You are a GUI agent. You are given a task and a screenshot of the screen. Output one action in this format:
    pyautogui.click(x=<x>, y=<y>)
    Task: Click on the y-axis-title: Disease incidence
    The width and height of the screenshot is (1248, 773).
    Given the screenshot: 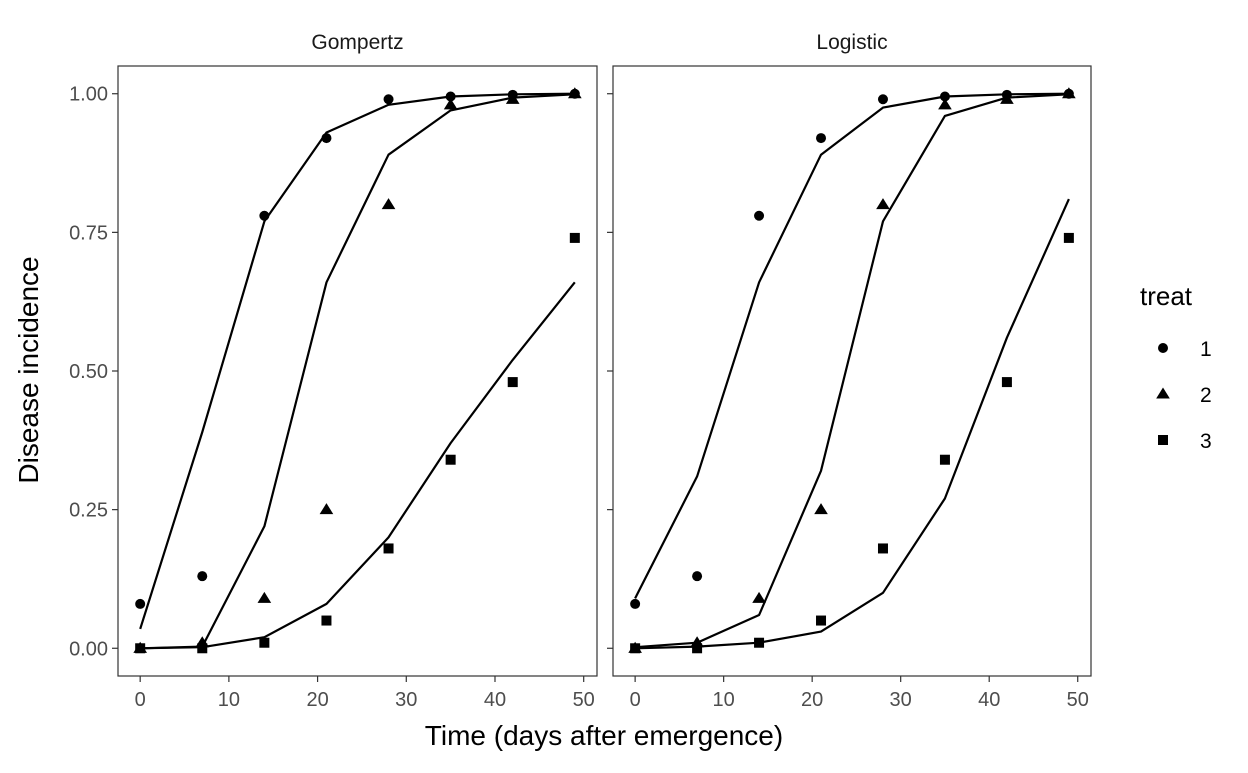 What is the action you would take?
    pyautogui.click(x=28, y=369)
    